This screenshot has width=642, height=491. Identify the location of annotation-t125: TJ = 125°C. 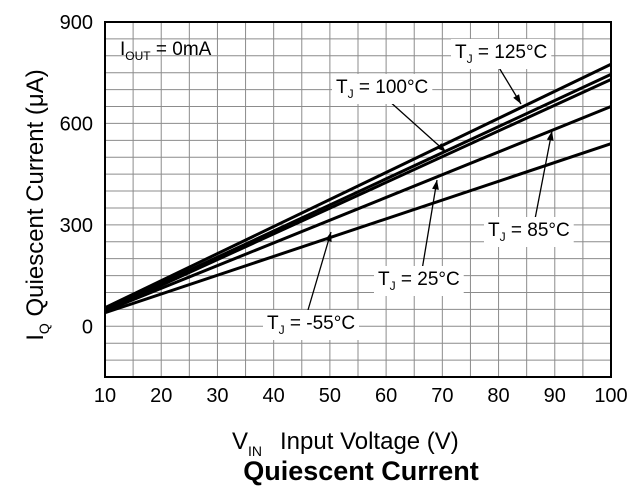
(501, 54).